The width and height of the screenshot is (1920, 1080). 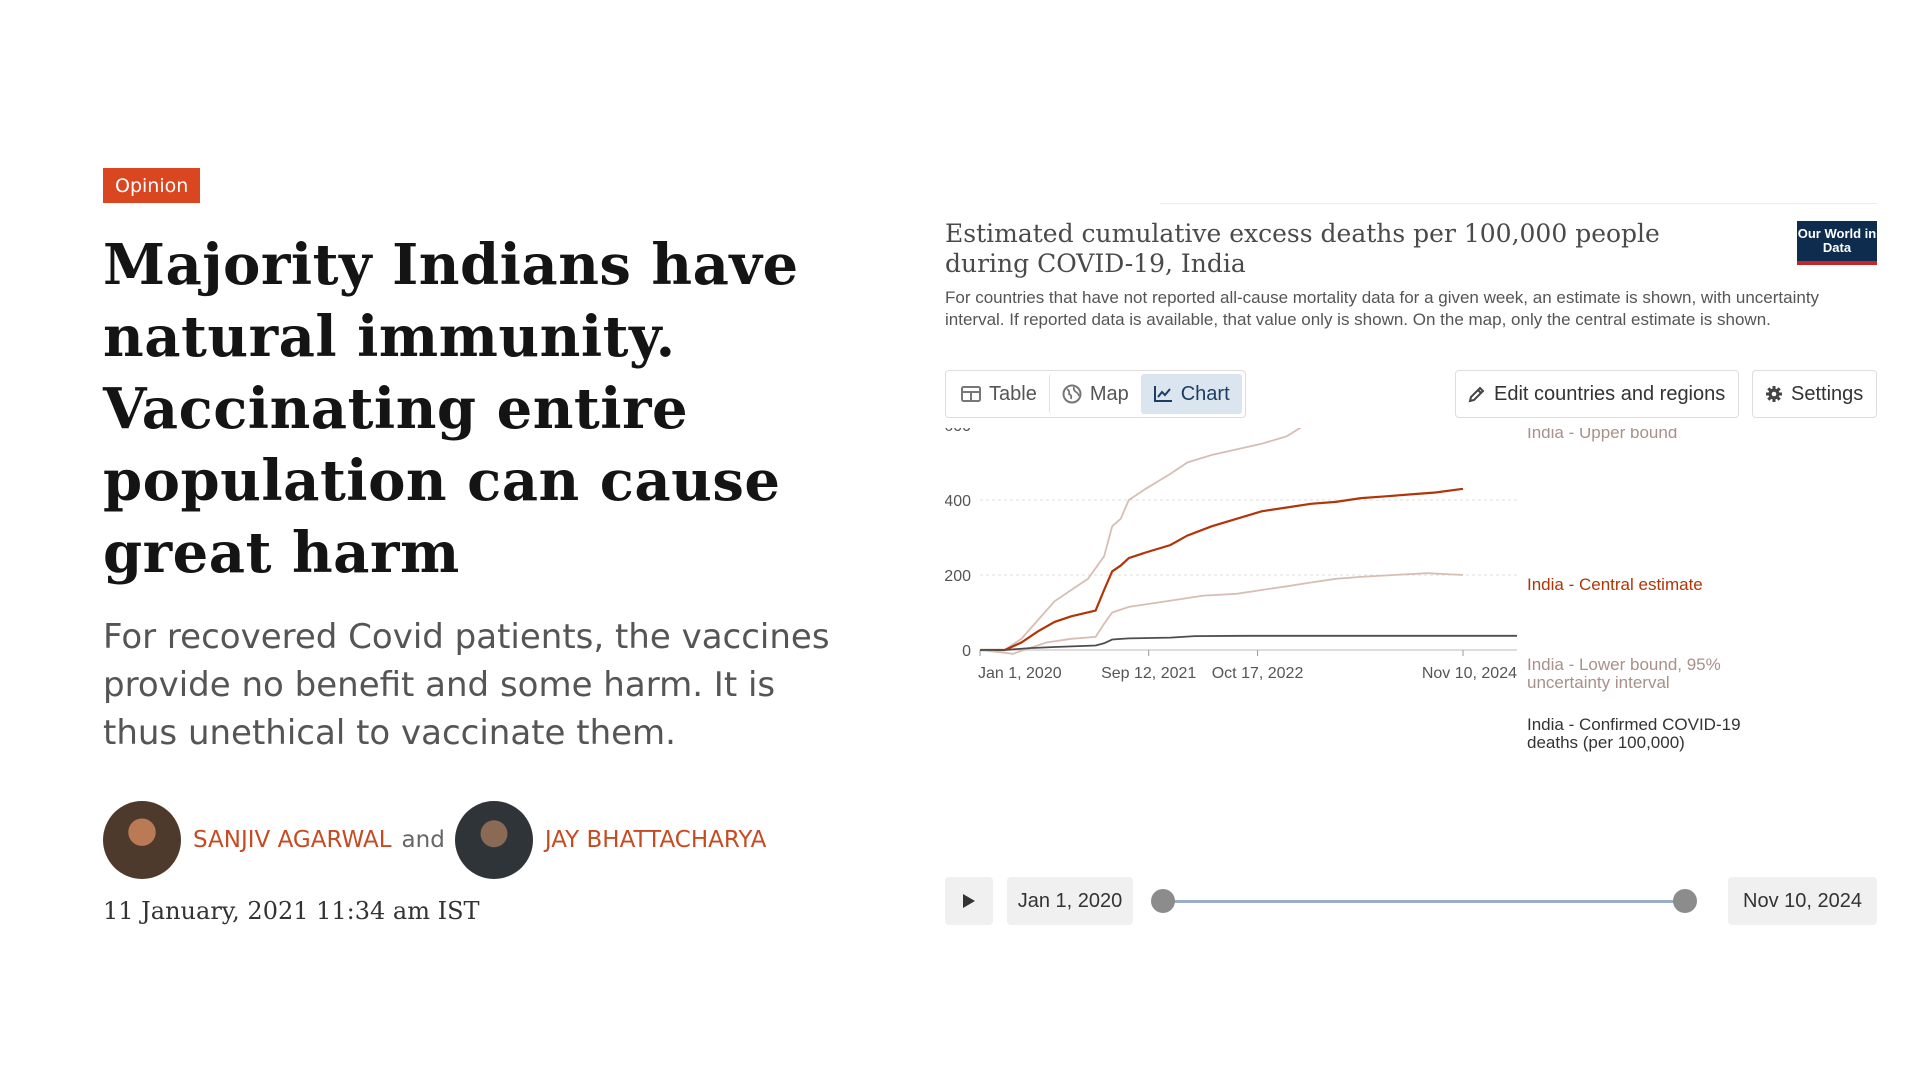 I want to click on timeline-track, so click(x=1423, y=901).